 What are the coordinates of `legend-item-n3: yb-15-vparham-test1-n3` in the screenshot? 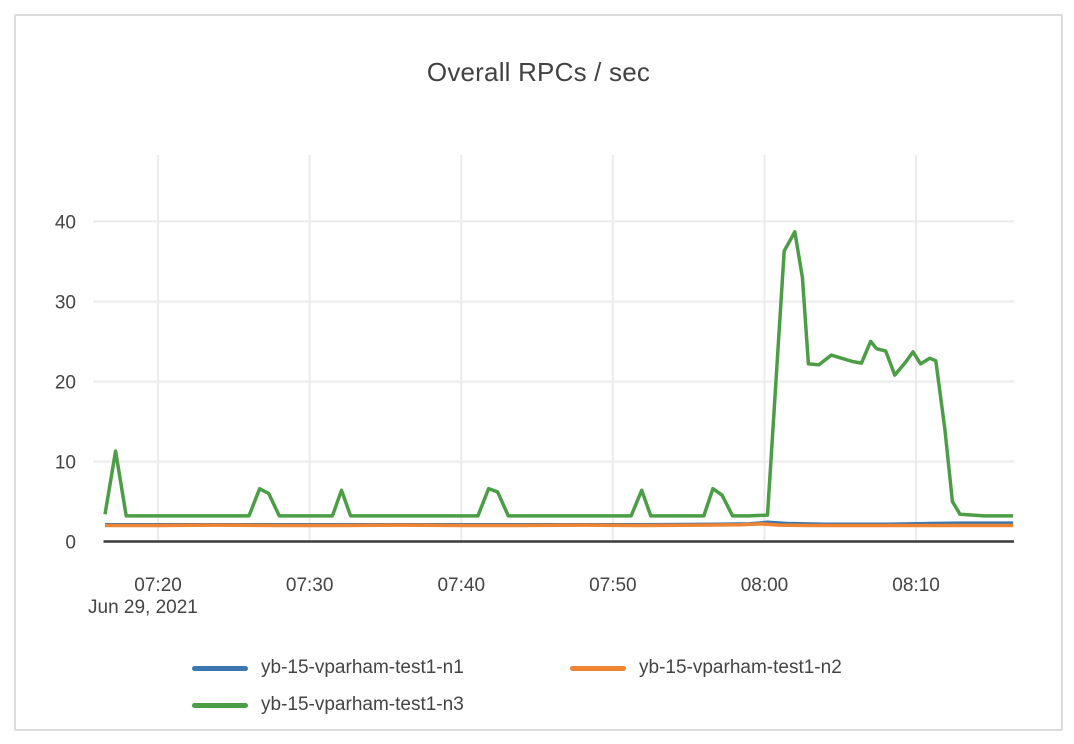 It's located at (328, 705).